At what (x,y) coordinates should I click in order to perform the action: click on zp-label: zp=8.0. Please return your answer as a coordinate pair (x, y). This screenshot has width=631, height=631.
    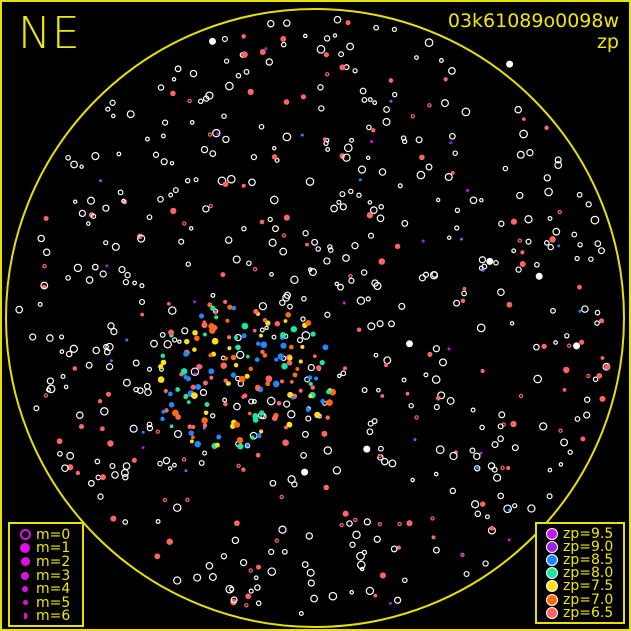
    Looking at the image, I should click on (588, 573).